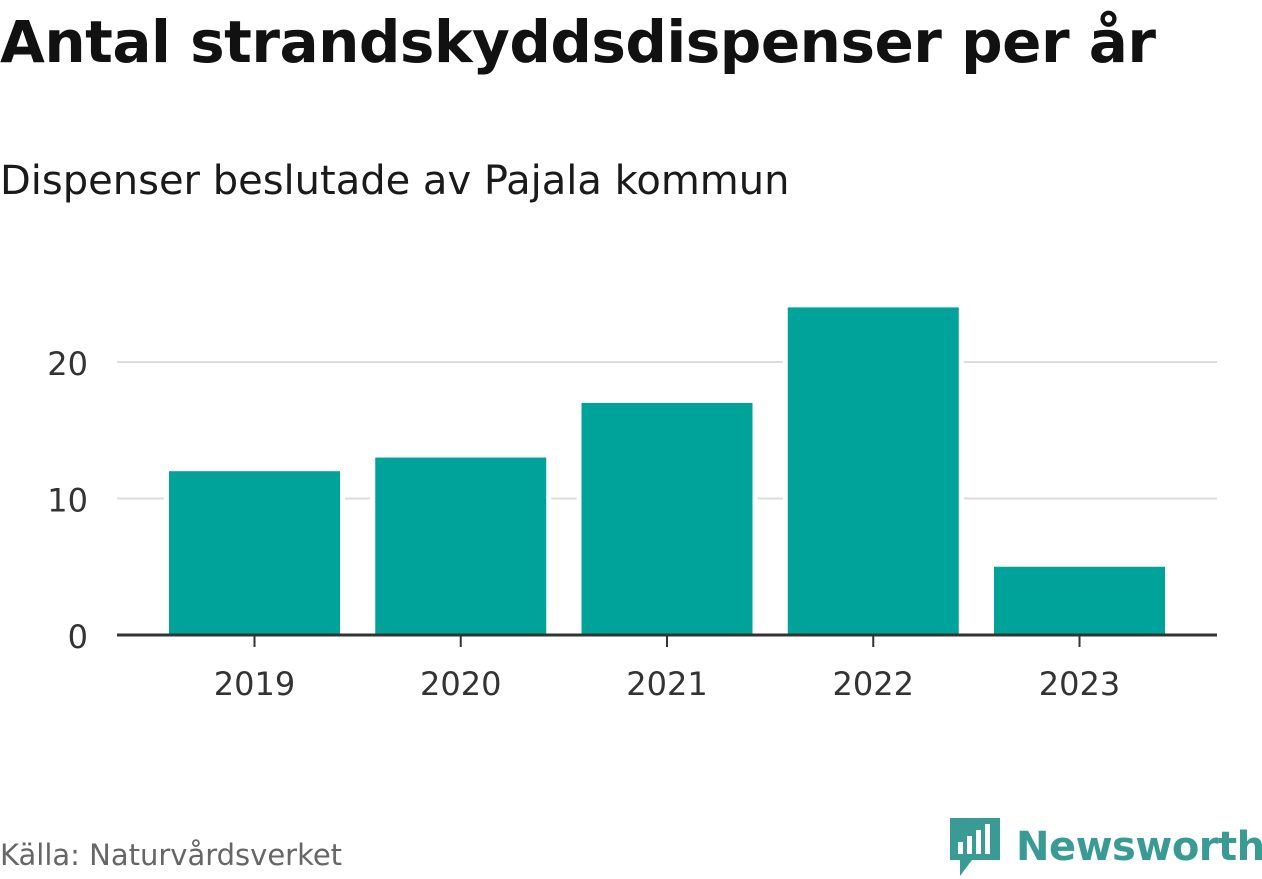  What do you see at coordinates (1079, 600) in the screenshot?
I see `bar-2023` at bounding box center [1079, 600].